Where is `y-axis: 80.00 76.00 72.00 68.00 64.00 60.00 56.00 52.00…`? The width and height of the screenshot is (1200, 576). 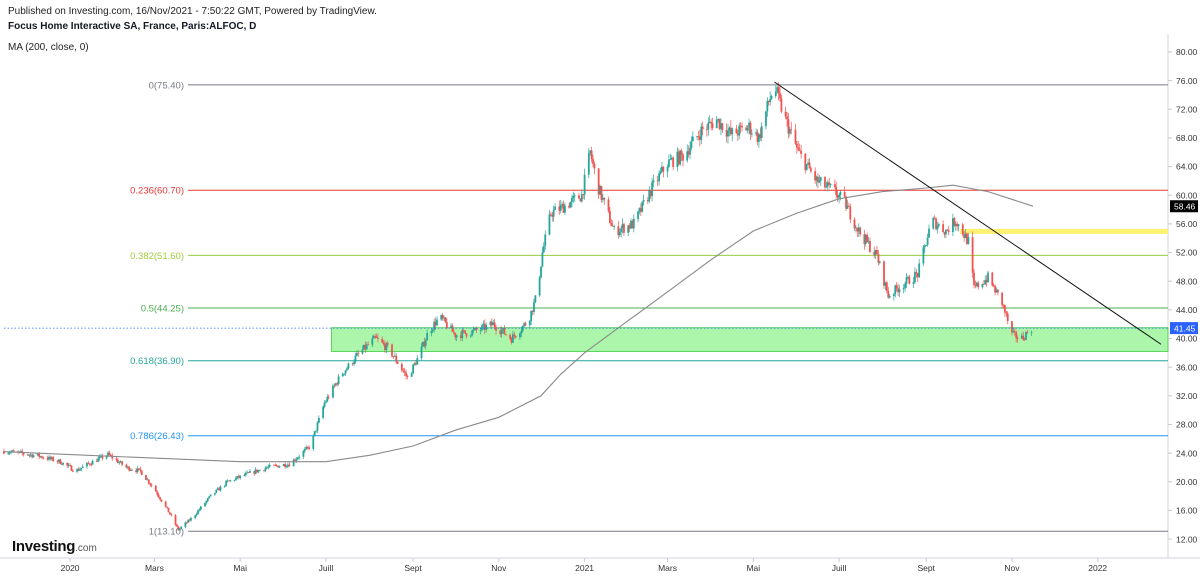
y-axis: 80.00 76.00 72.00 68.00 64.00 60.00 56.00 52.00… is located at coordinates (1183, 295).